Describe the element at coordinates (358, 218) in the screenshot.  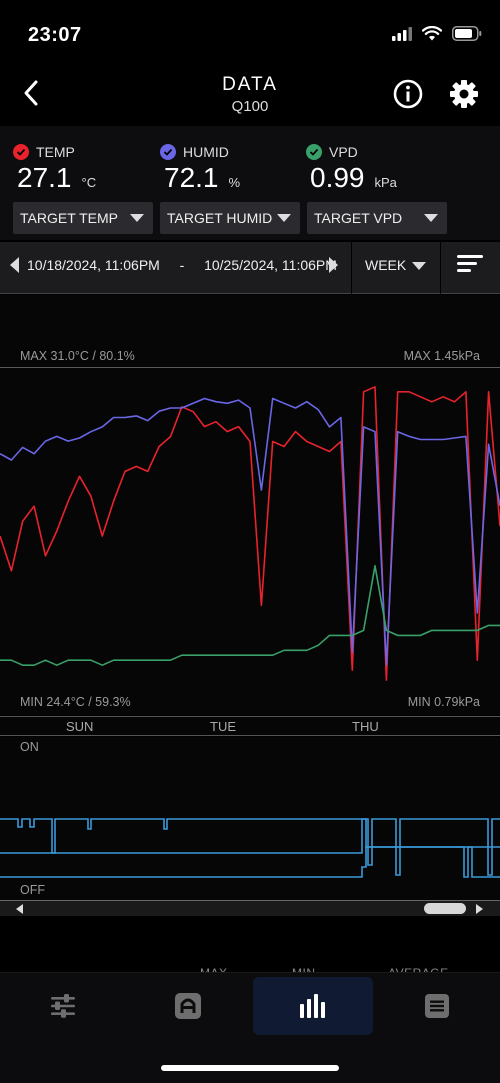
I see `target-vpd-label: TARGET VPD` at that location.